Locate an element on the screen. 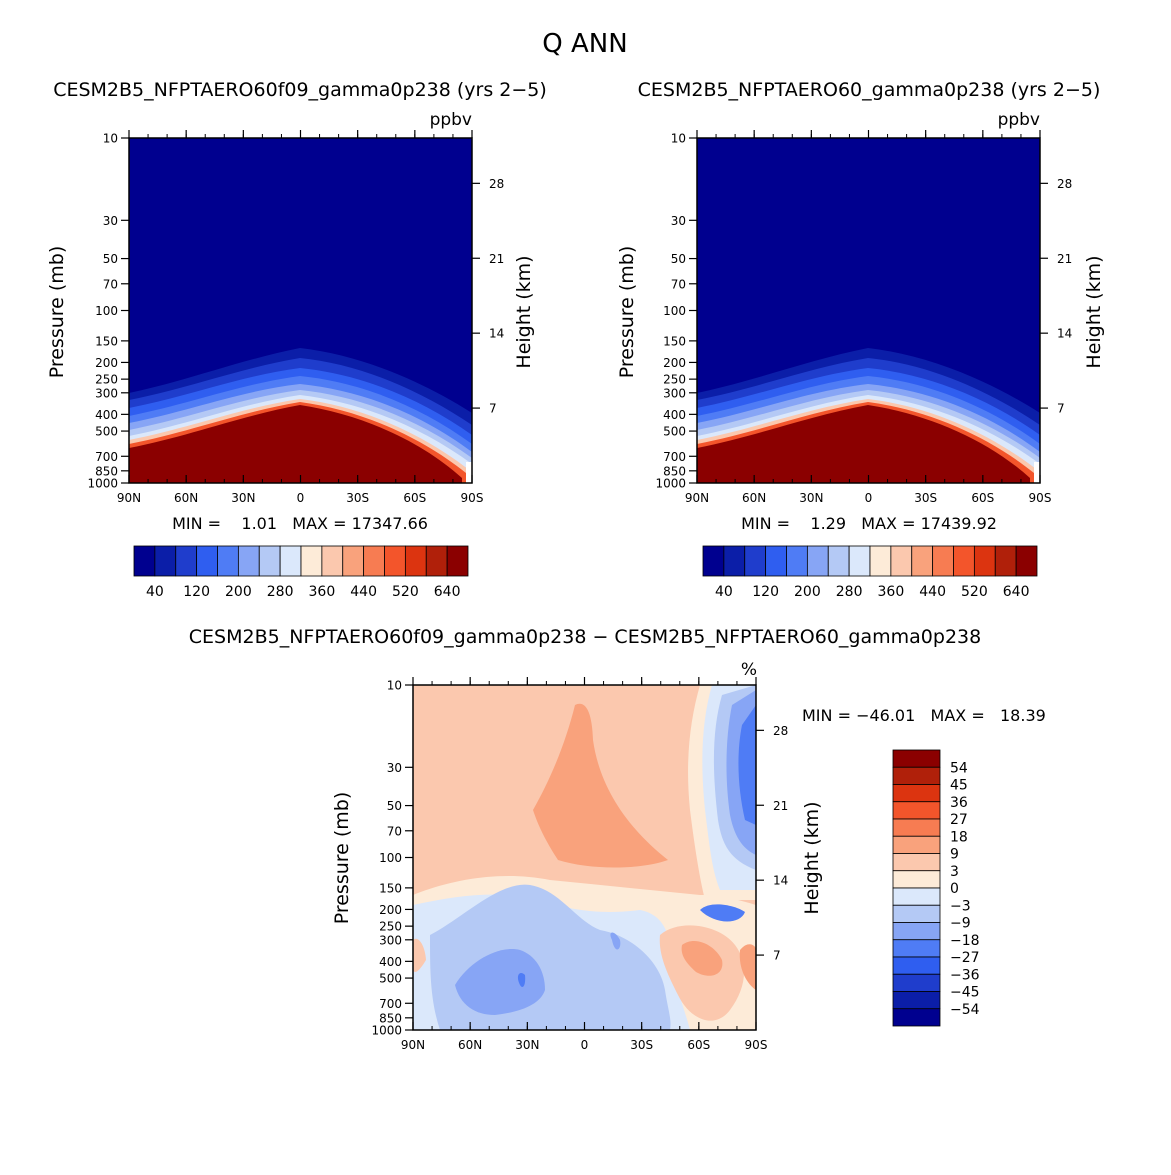  panel-b-ytick-label: 250 is located at coordinates (674, 380).